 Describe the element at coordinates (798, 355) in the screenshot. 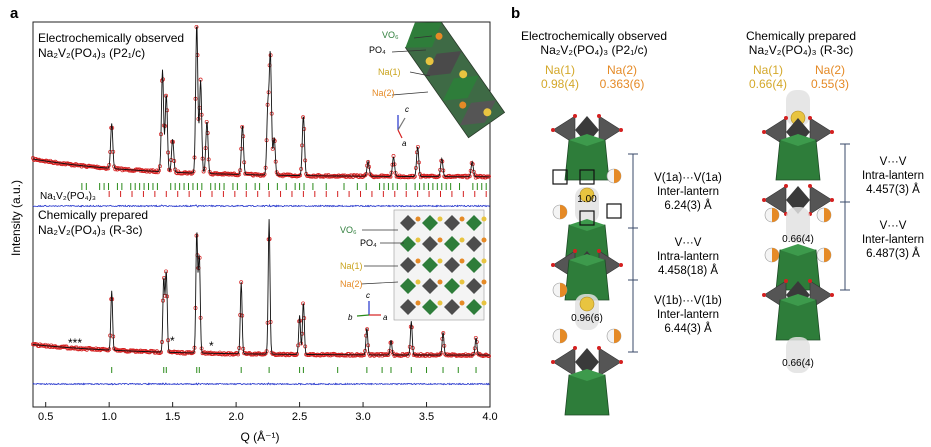

I see `channel-tube` at that location.